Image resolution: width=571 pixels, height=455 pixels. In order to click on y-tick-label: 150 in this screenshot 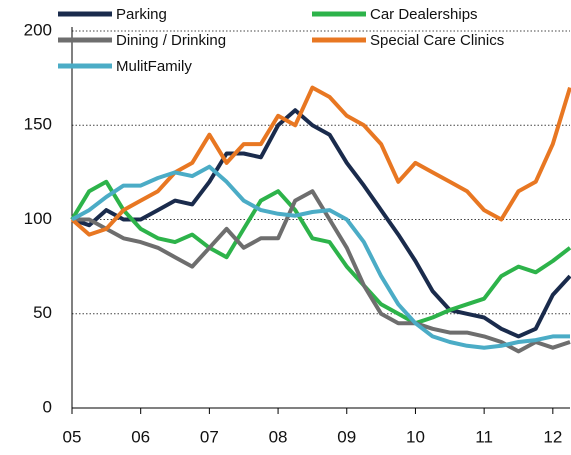, I will do `click(38, 124)`.